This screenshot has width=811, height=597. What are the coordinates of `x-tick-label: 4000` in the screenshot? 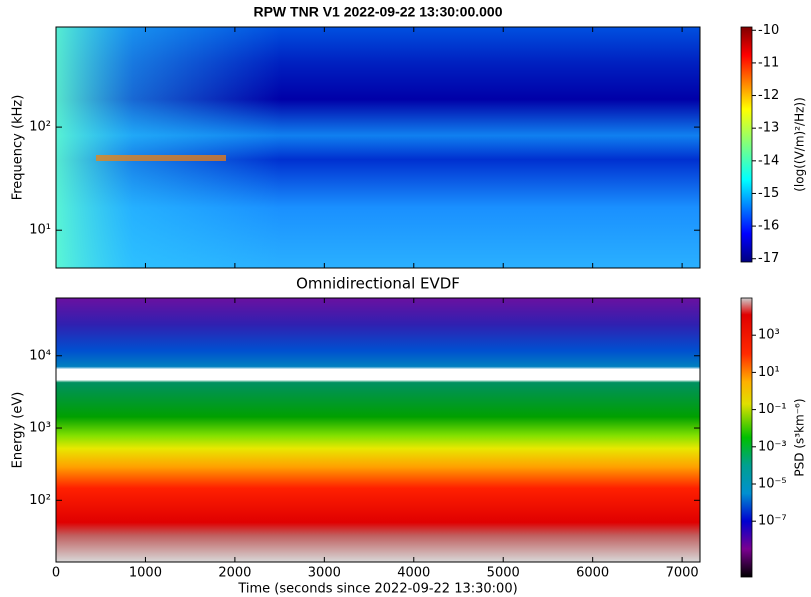 It's located at (413, 573).